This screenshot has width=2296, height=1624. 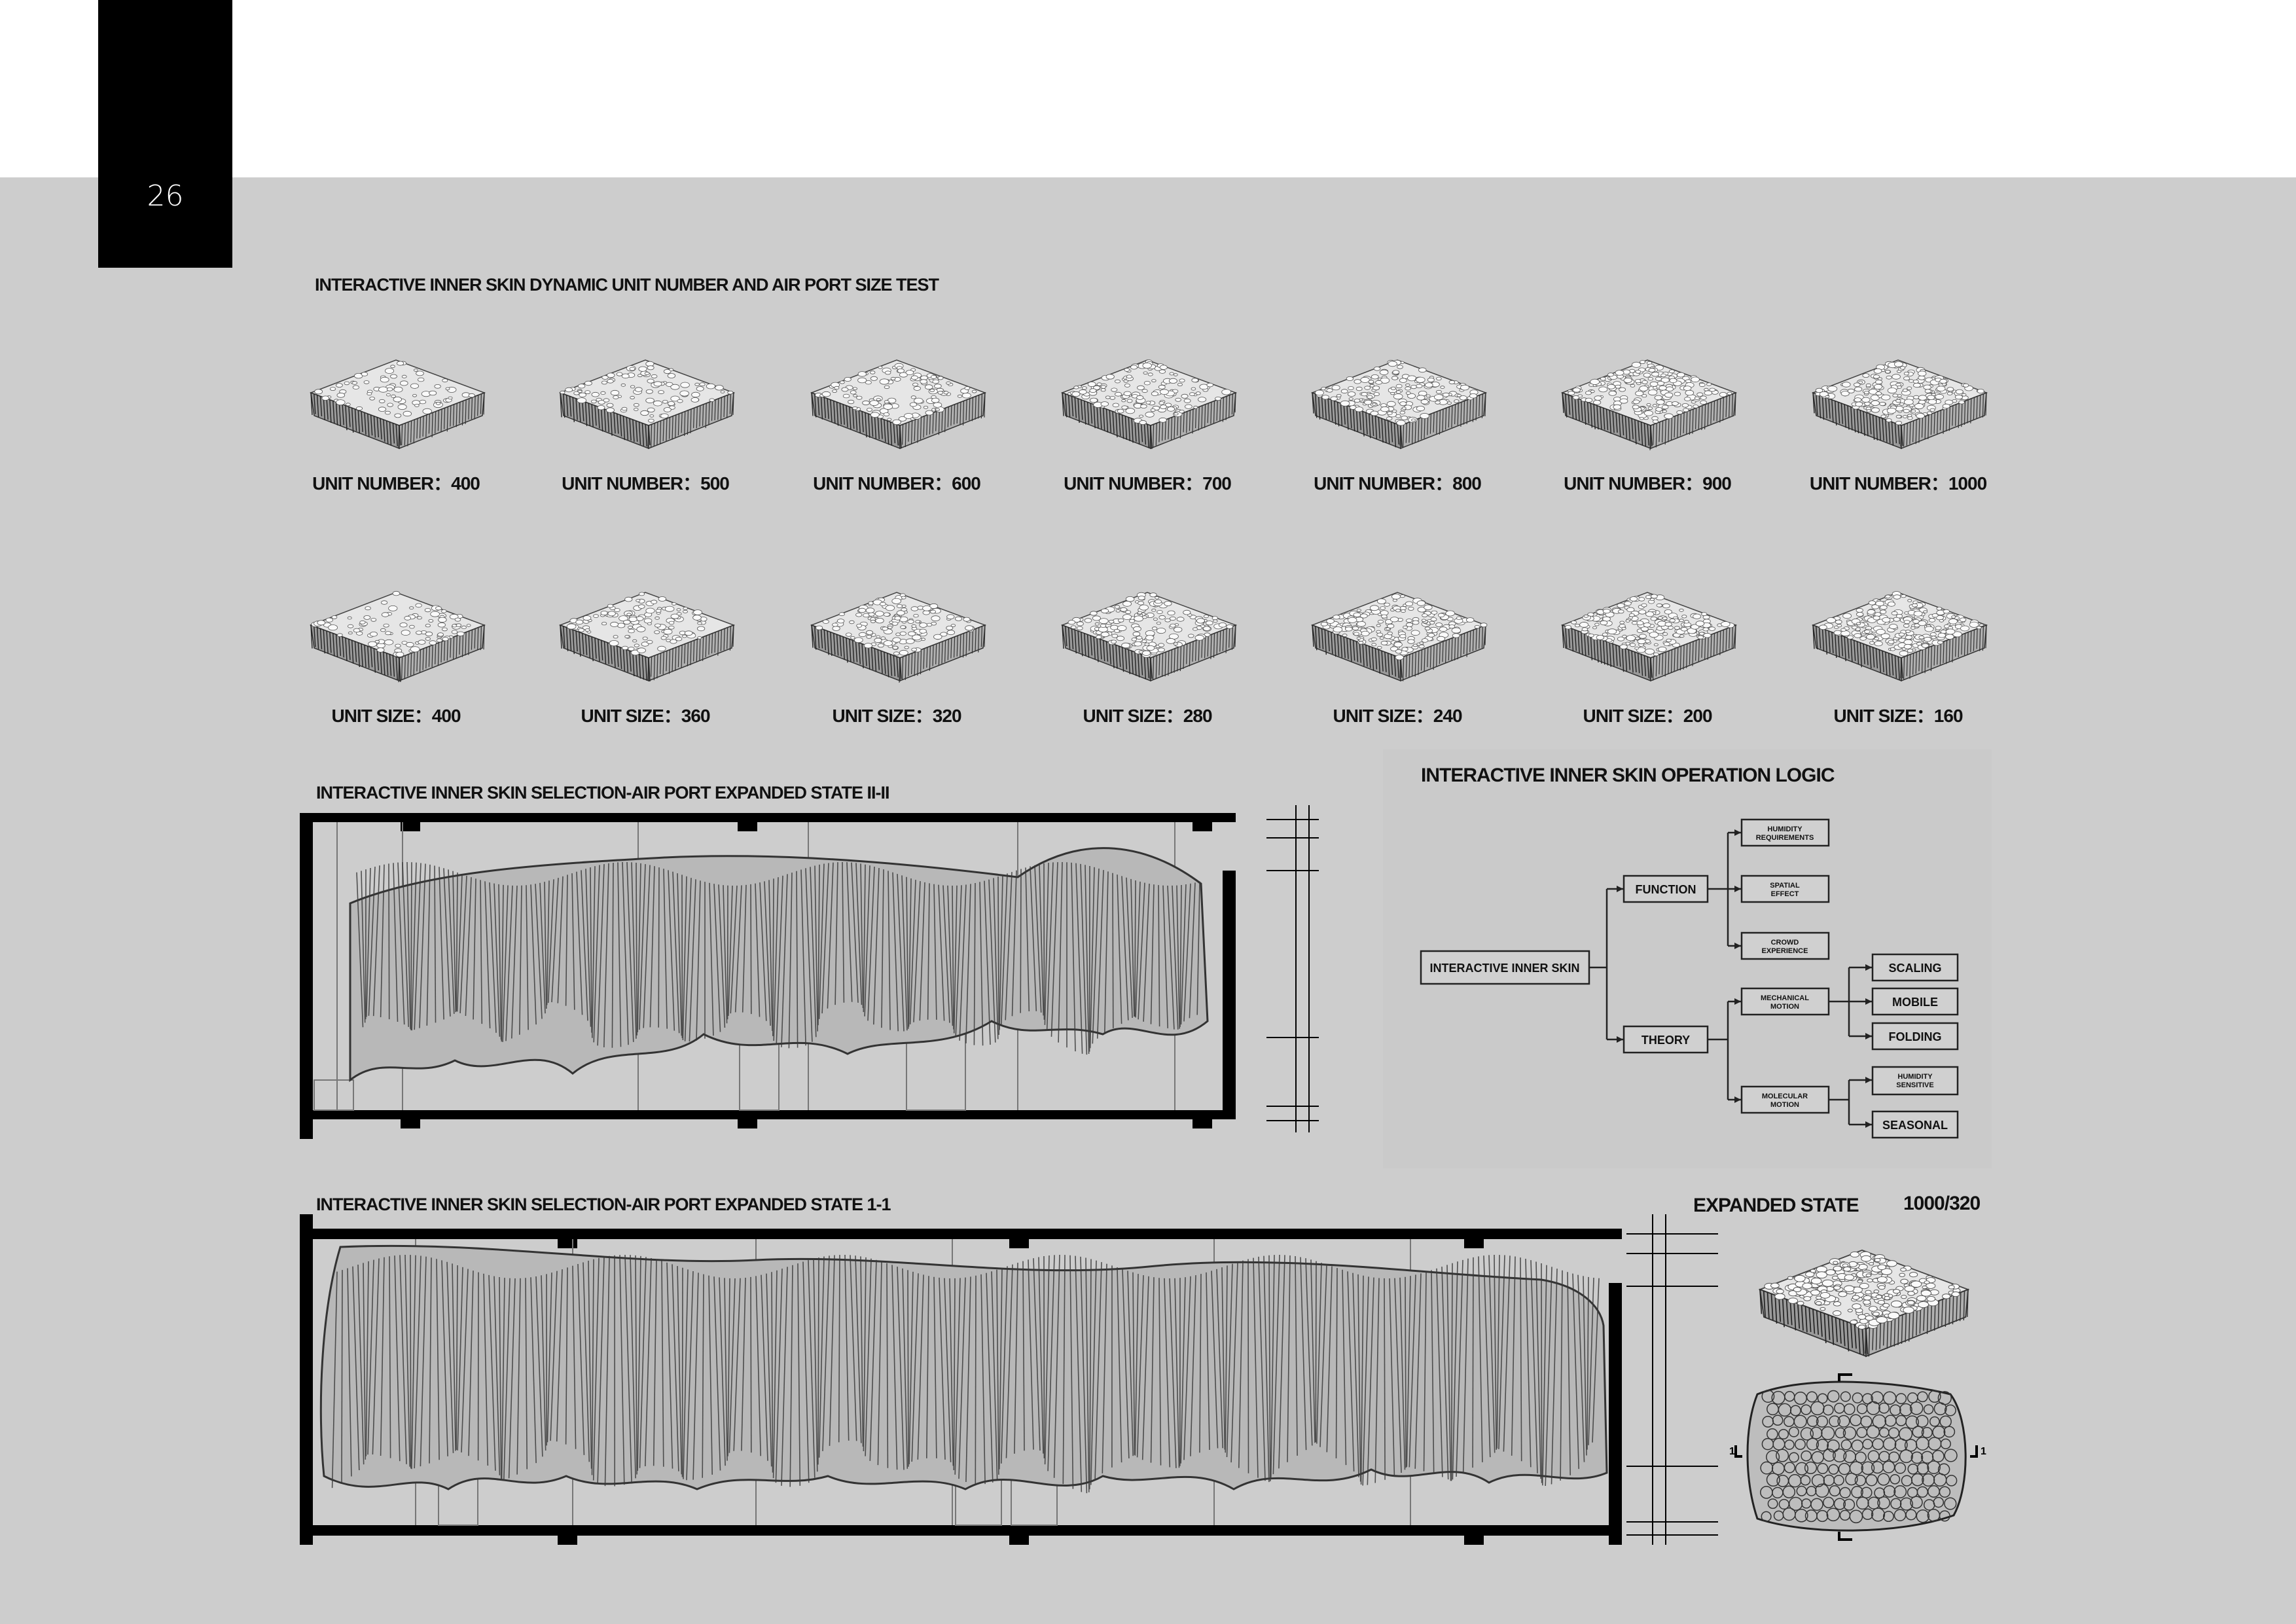 I want to click on unit-size-caption: UNIT SIZE：240, so click(x=1397, y=716).